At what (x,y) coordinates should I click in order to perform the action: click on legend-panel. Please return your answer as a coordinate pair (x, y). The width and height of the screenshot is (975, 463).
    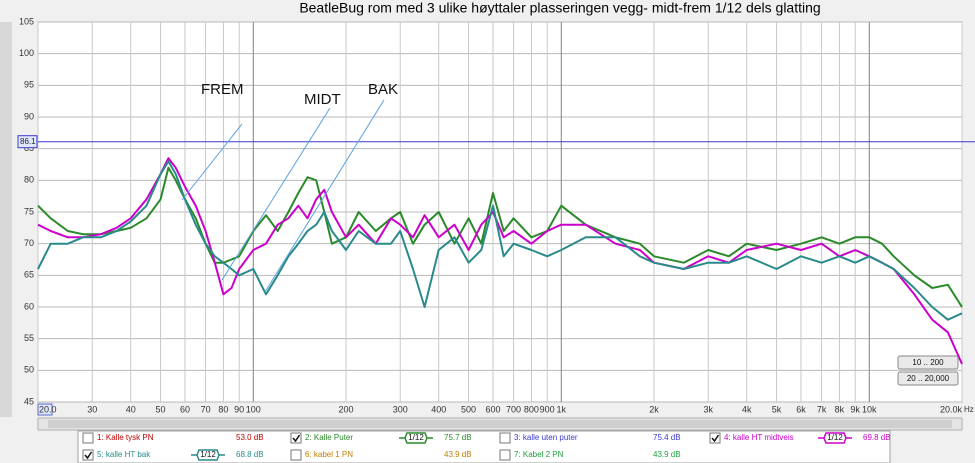
    Looking at the image, I should click on (484, 446).